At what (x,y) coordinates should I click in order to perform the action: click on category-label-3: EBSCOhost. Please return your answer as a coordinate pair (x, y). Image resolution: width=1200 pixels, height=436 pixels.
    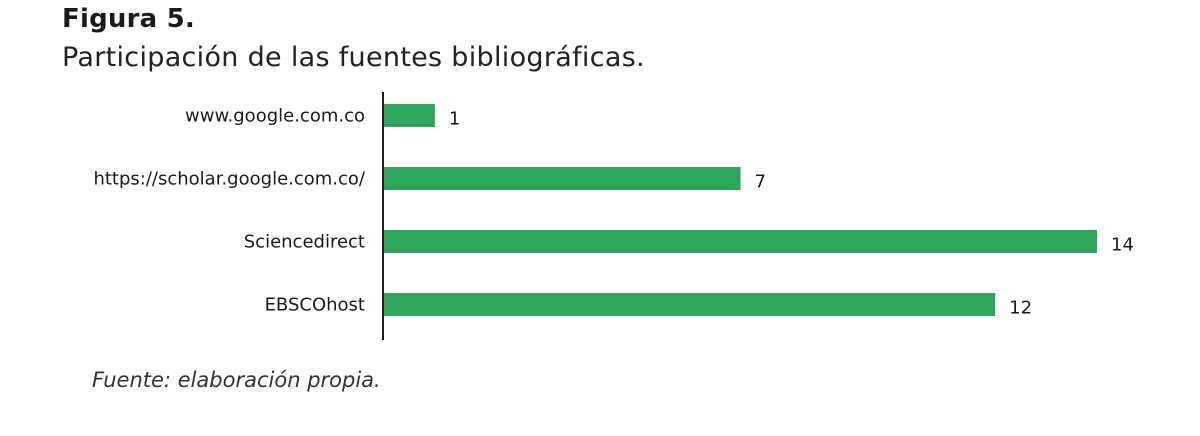
    Looking at the image, I should click on (315, 305).